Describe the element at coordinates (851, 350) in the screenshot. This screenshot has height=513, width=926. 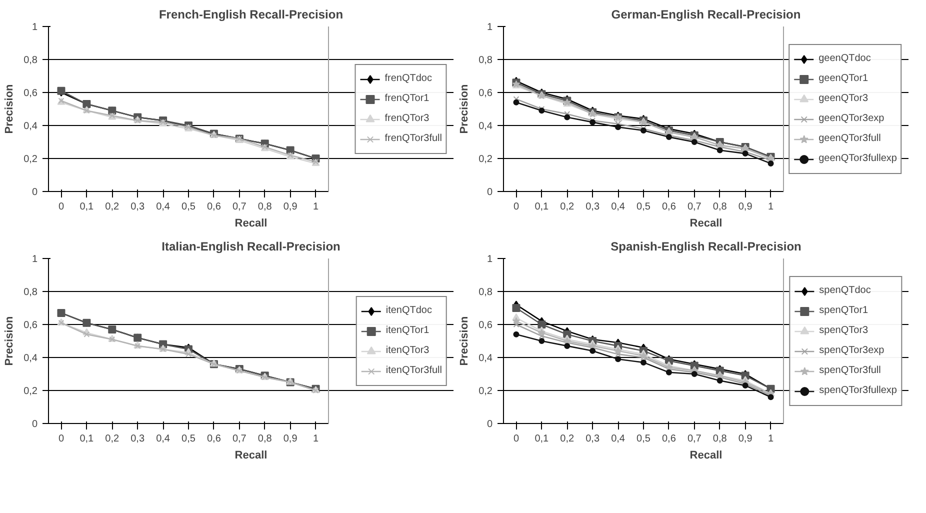
I see `legend-label: spenQTor3exp` at that location.